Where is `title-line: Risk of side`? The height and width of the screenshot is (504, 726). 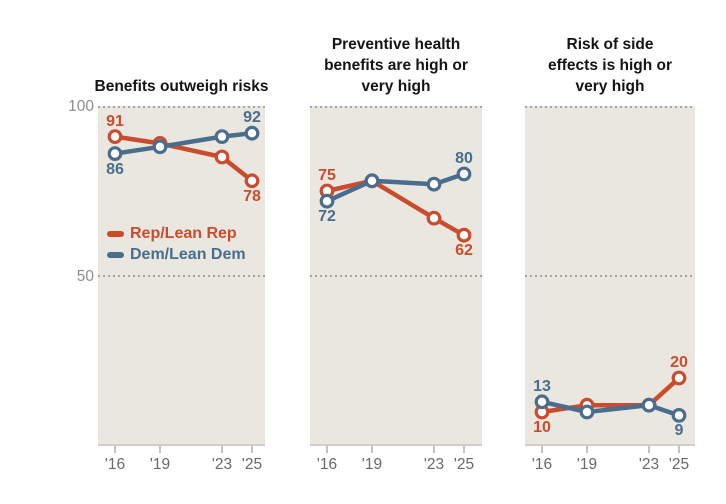 title-line: Risk of side is located at coordinates (610, 44).